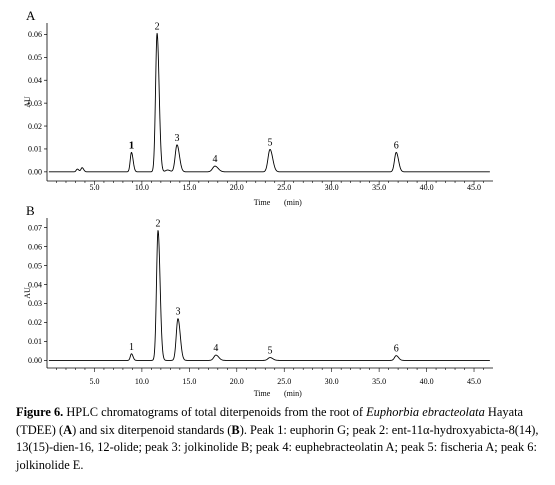 This screenshot has height=485, width=555. Describe the element at coordinates (31, 15) in the screenshot. I see `panel-letter: A` at that location.